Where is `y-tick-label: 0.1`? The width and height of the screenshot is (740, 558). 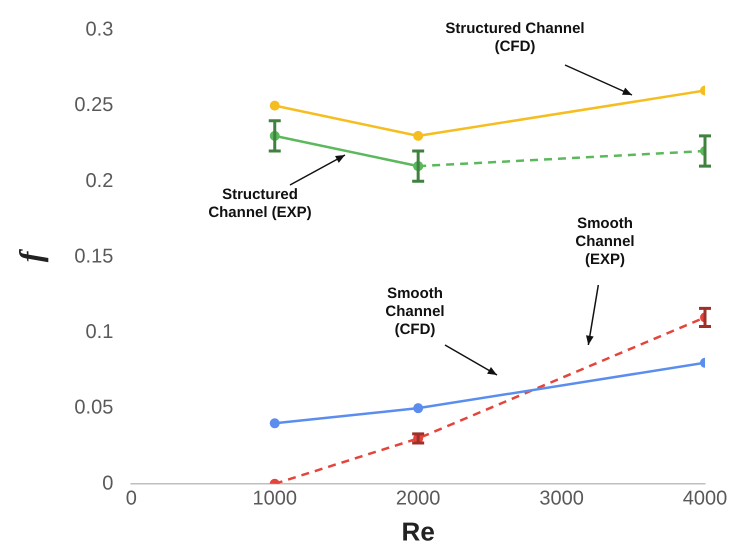 y-tick-label: 0.1 is located at coordinates (100, 332).